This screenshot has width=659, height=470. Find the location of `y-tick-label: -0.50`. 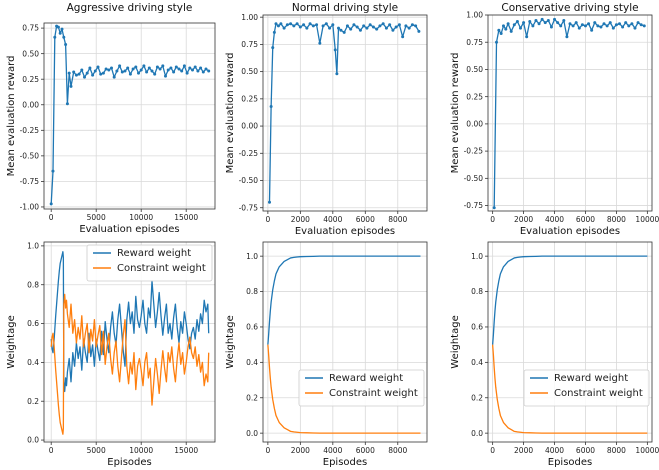

y-tick-label: -0.50 is located at coordinates (249, 180).